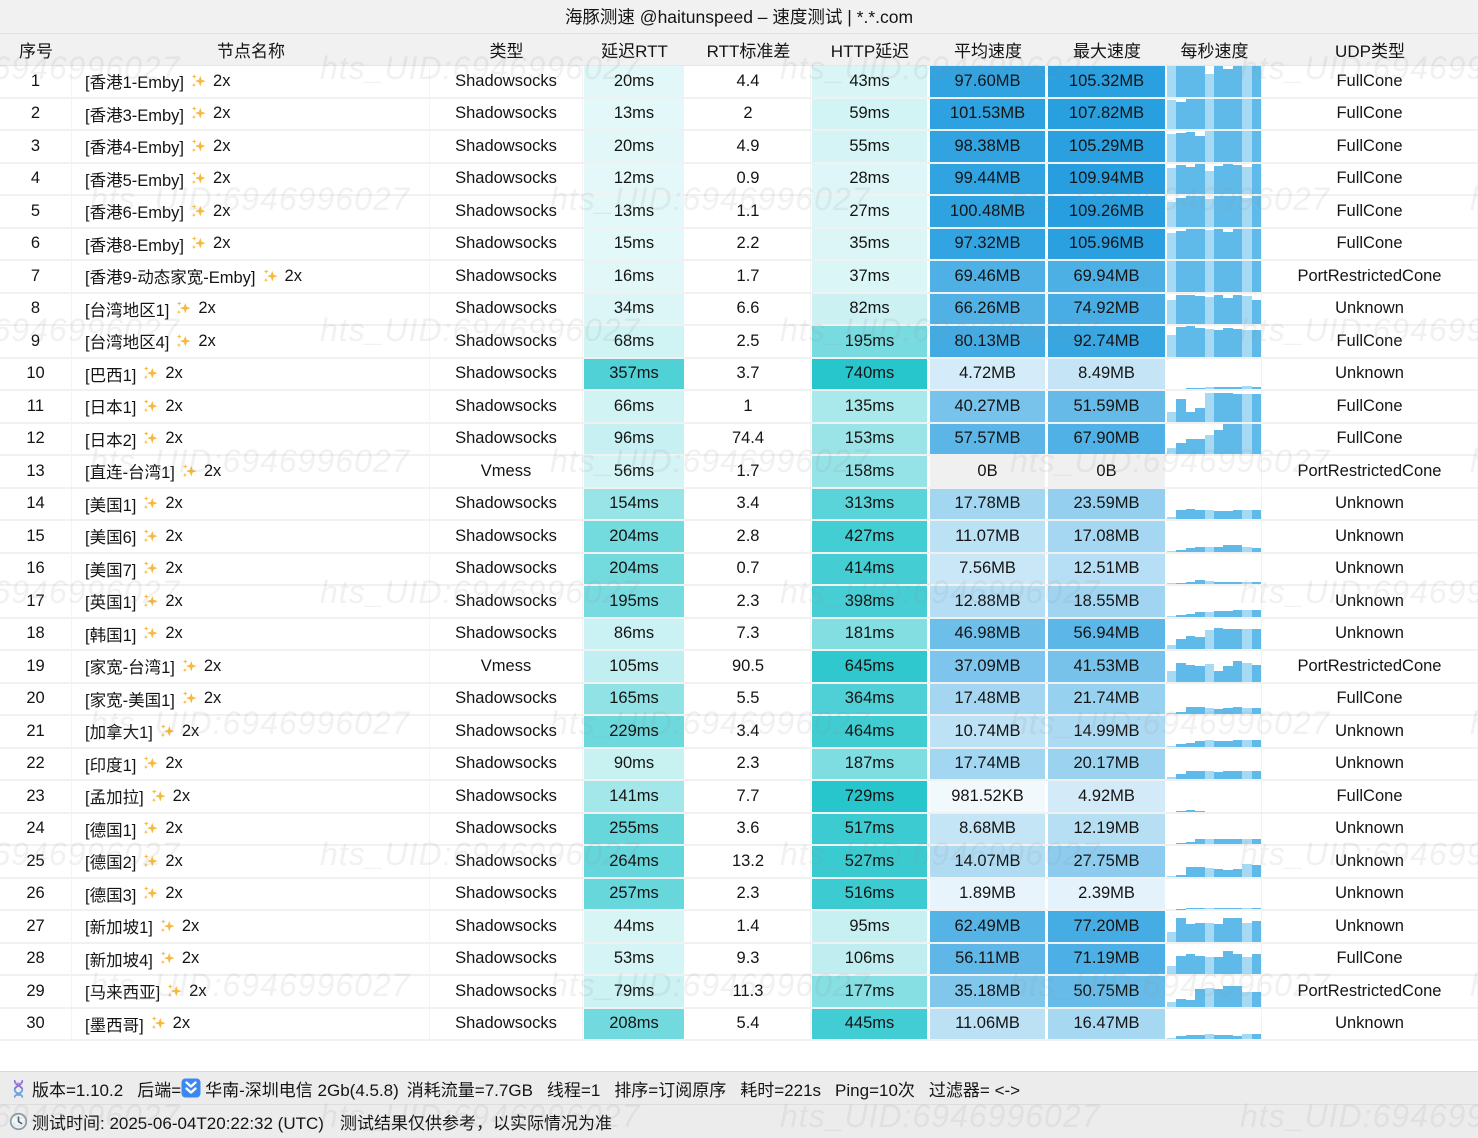  Describe the element at coordinates (634, 276) in the screenshot. I see `rtt-cell: 16ms` at that location.